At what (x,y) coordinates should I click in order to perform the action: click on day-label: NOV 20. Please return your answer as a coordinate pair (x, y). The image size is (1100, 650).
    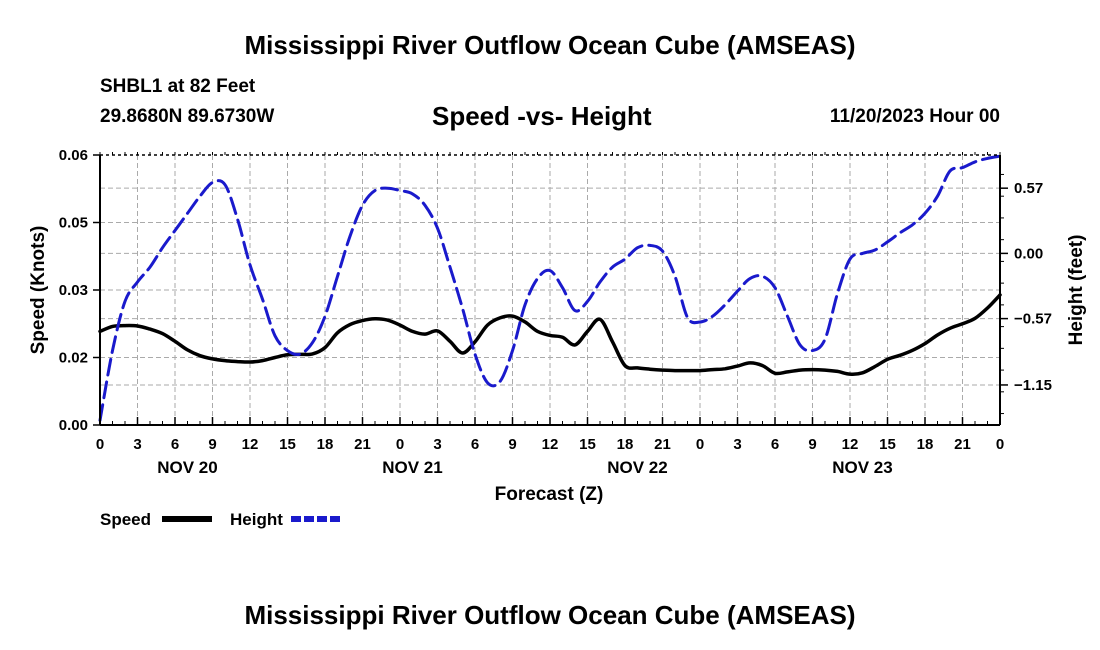
    Looking at the image, I should click on (187, 467).